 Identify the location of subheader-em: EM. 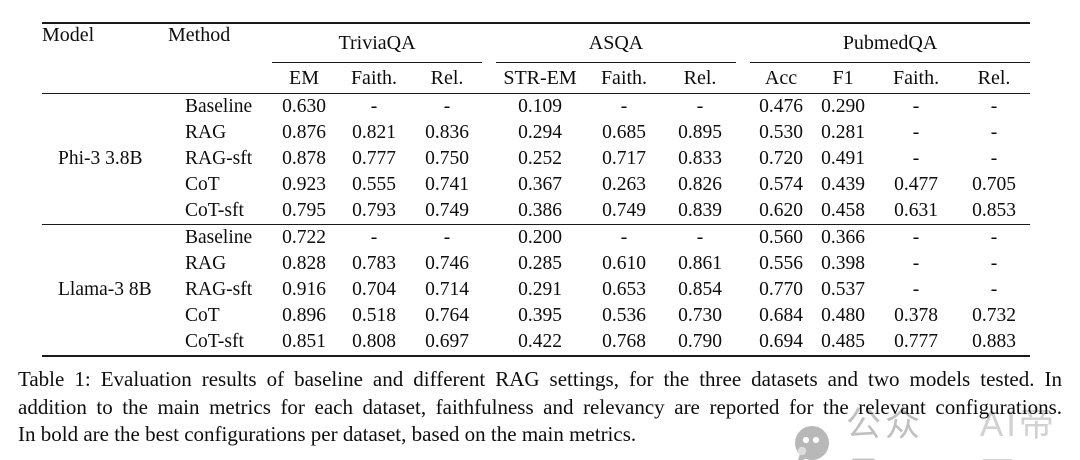
(304, 78).